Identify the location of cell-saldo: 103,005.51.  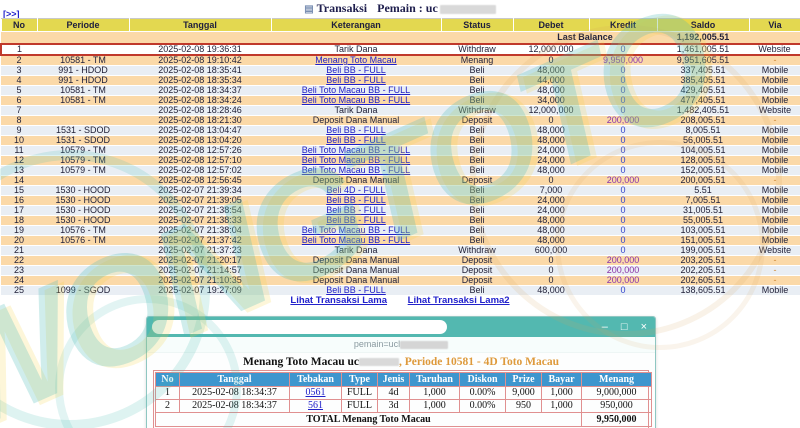
(703, 230).